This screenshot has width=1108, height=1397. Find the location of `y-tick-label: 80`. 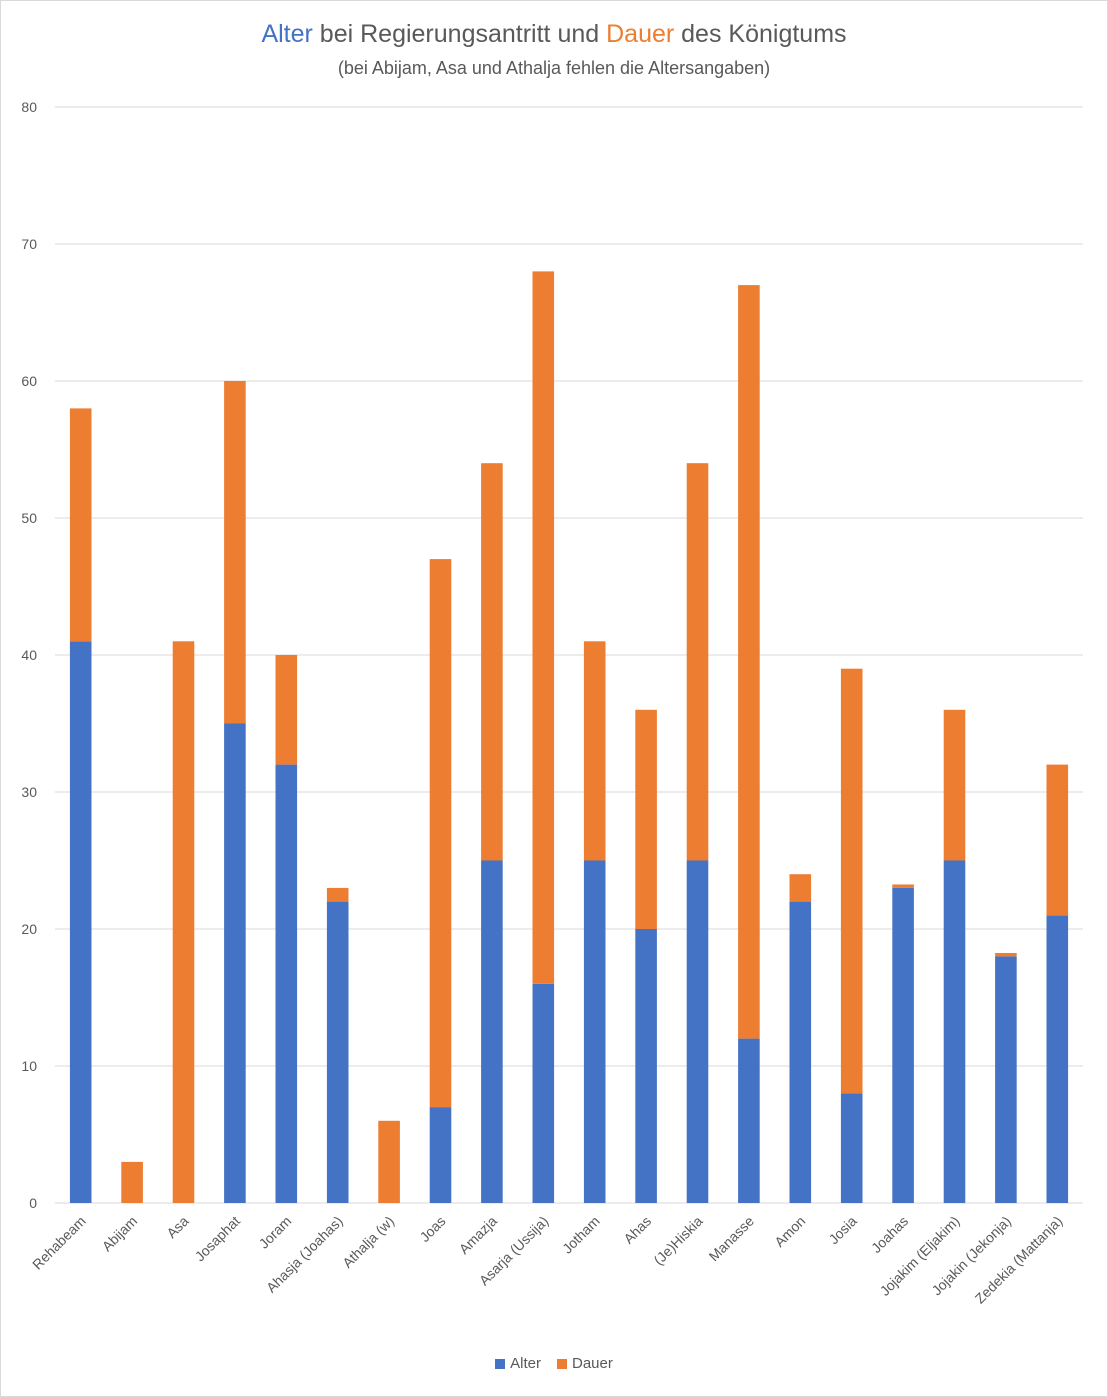

y-tick-label: 80 is located at coordinates (29, 107).